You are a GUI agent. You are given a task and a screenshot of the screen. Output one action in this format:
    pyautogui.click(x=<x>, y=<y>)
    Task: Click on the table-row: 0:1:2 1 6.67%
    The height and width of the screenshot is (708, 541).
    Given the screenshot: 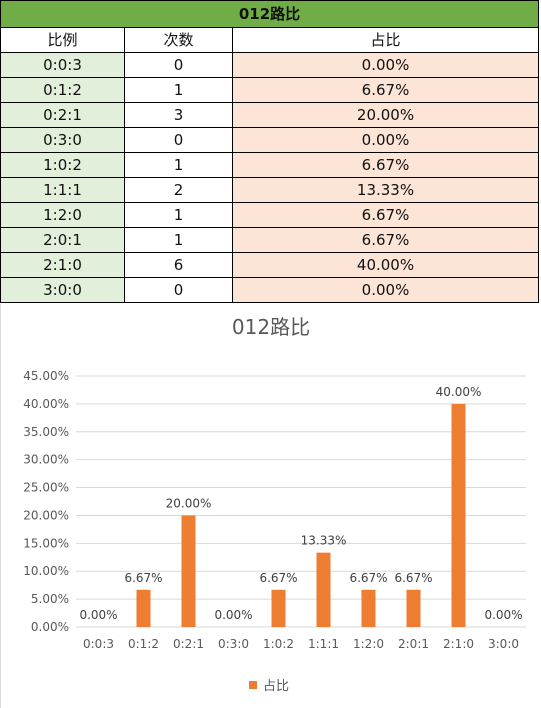 What is the action you would take?
    pyautogui.click(x=270, y=90)
    